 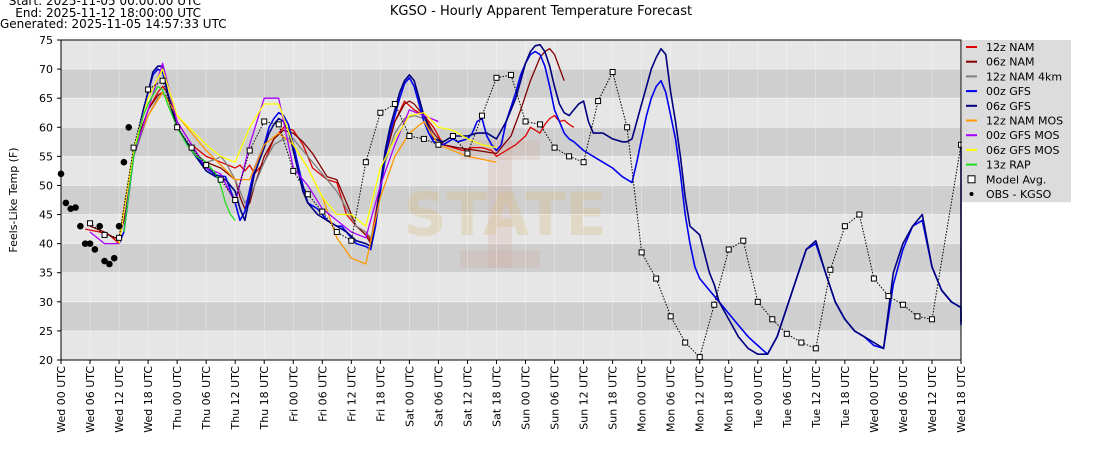 What do you see at coordinates (438, 396) in the screenshot?
I see `x-tick-label: Sat 06 UTC` at bounding box center [438, 396].